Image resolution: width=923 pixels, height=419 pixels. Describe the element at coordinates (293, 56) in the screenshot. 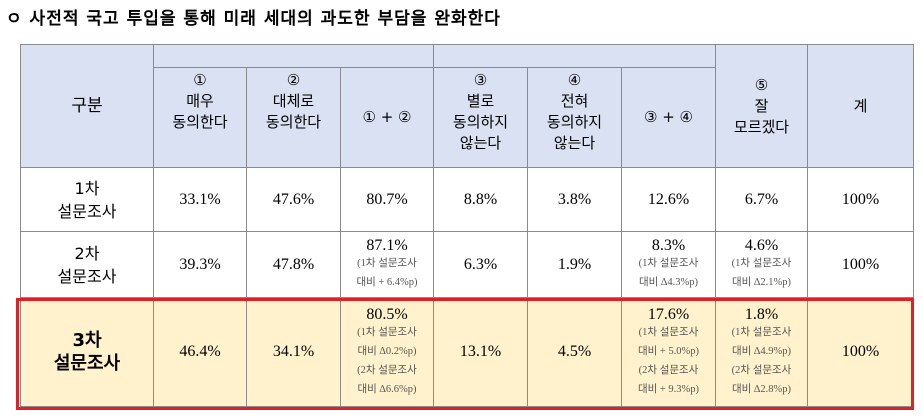

I see `header-agree-group` at that location.